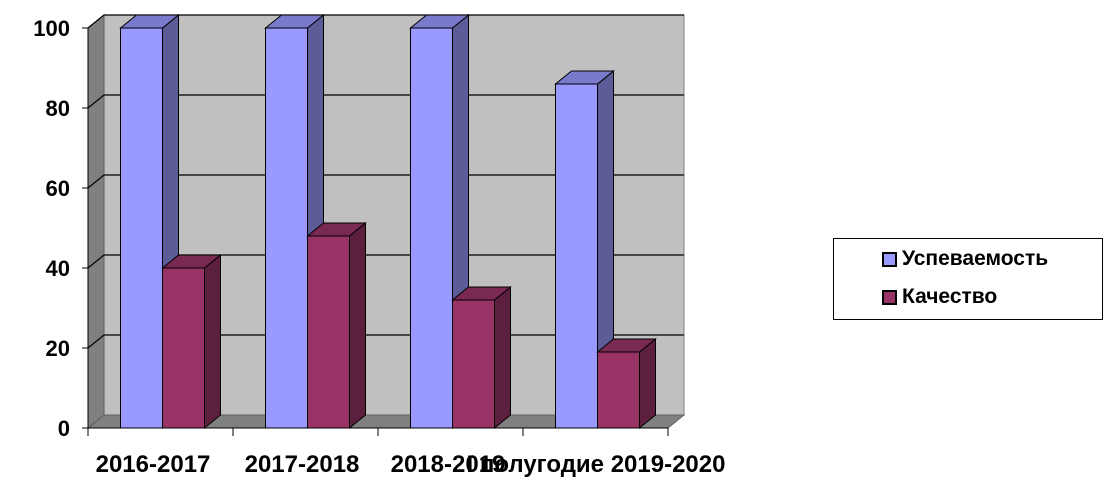 This screenshot has width=1110, height=480. What do you see at coordinates (302, 464) in the screenshot?
I see `x-category-label: 2017-2018` at bounding box center [302, 464].